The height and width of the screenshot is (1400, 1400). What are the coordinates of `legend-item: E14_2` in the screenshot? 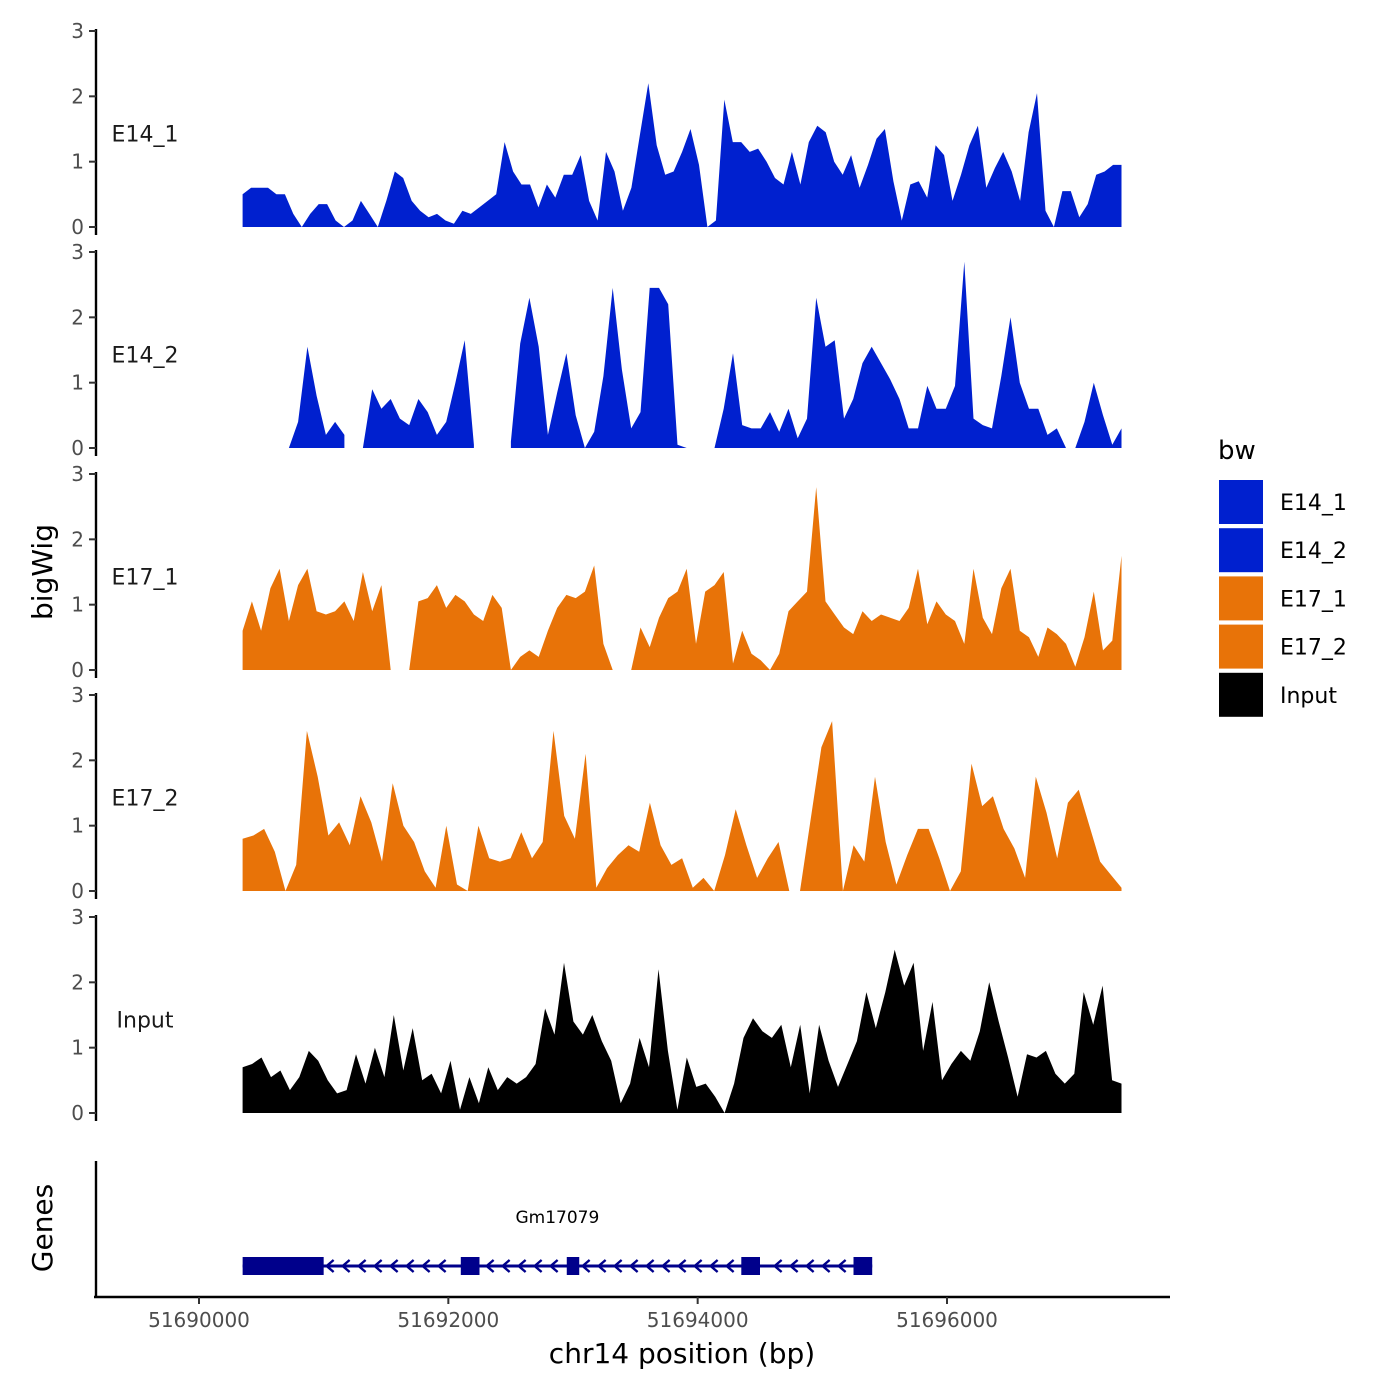 It's located at (1283, 550).